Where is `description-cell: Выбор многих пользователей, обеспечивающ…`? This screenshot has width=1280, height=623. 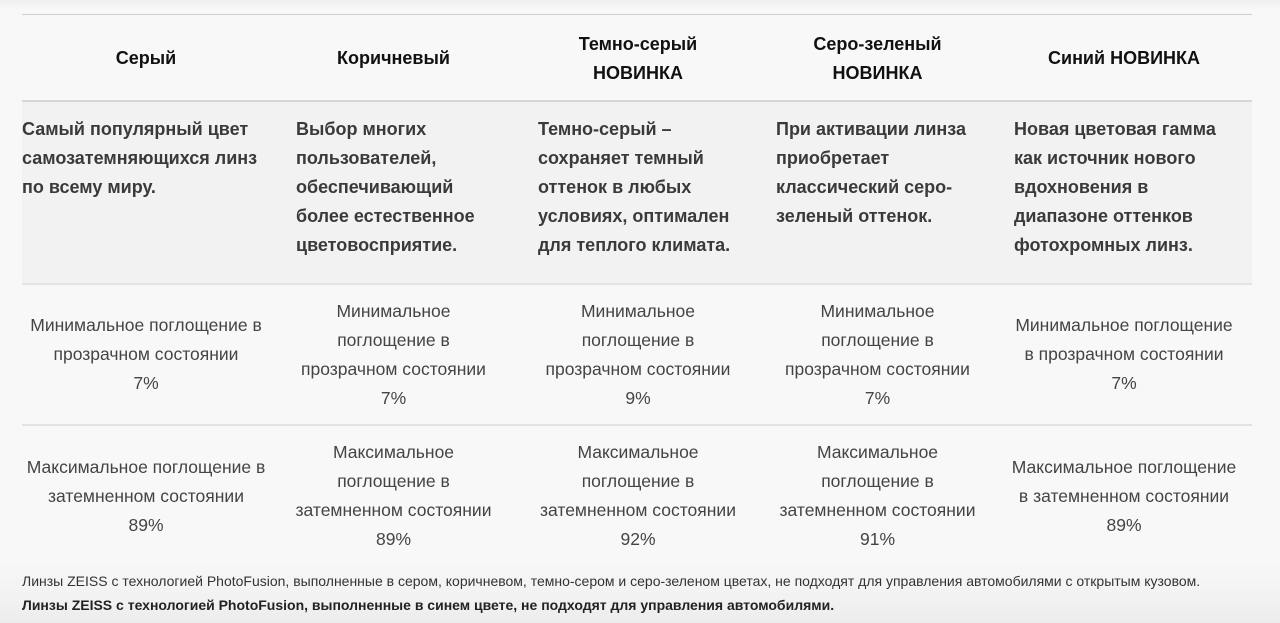
description-cell: Выбор многих пользователей, обеспечивающ… is located at coordinates (393, 193).